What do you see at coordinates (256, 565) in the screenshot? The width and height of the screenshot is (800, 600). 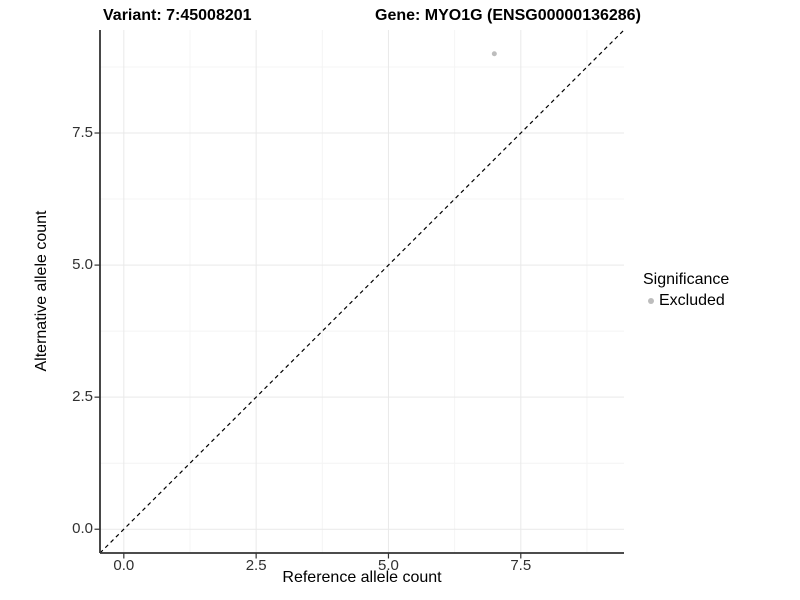 I see `x-tick-label: 2.5` at bounding box center [256, 565].